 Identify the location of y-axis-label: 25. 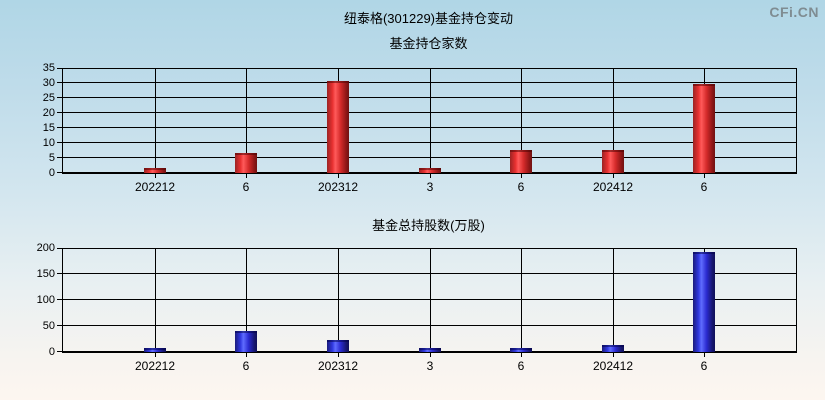
(48, 98).